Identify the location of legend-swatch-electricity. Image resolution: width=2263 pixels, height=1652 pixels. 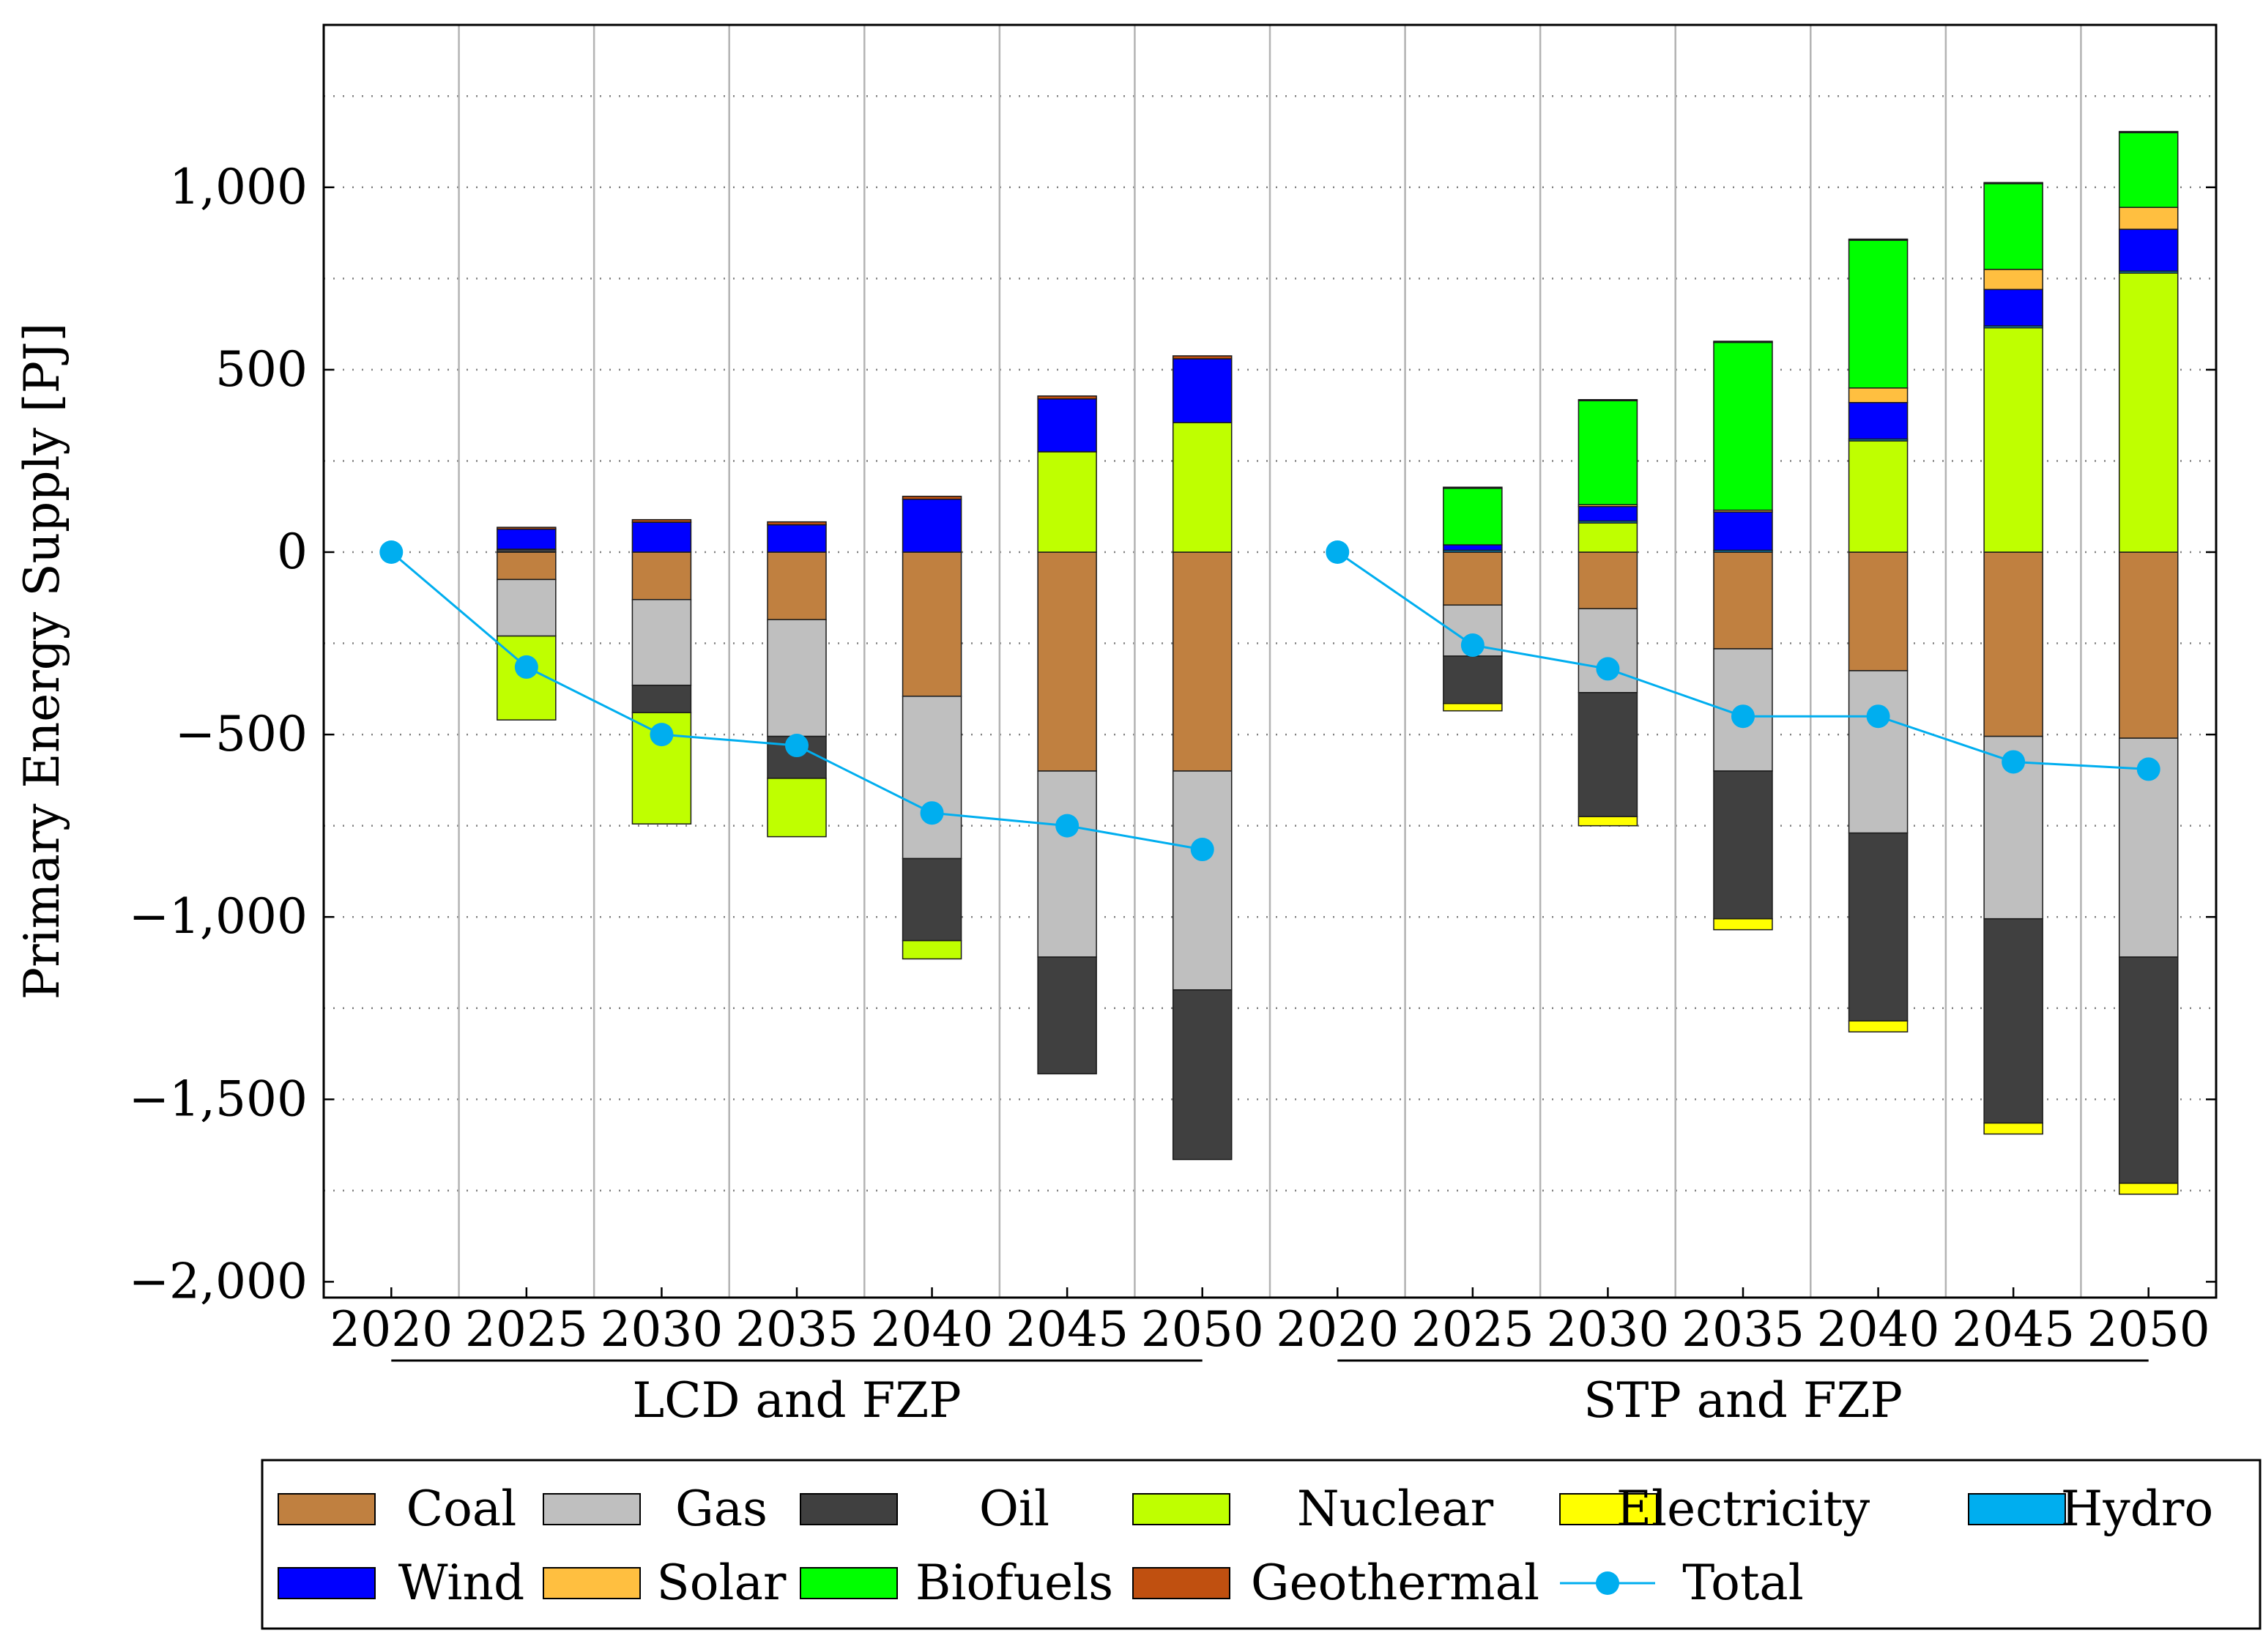
(1608, 1509).